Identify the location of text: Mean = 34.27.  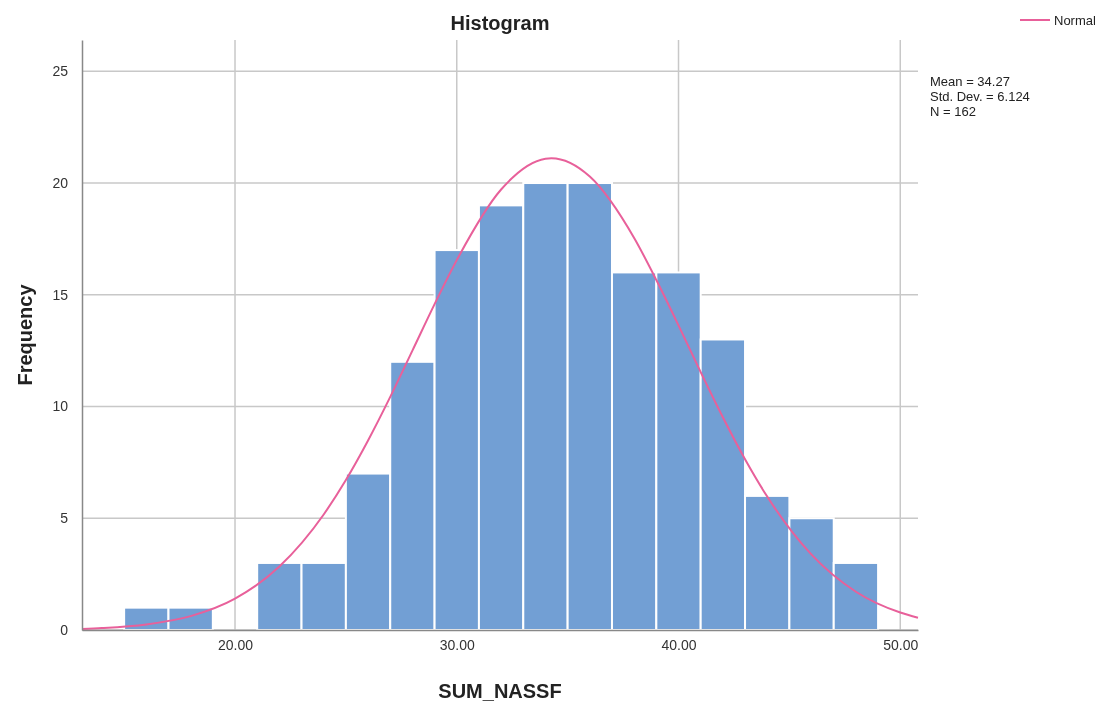
(970, 81).